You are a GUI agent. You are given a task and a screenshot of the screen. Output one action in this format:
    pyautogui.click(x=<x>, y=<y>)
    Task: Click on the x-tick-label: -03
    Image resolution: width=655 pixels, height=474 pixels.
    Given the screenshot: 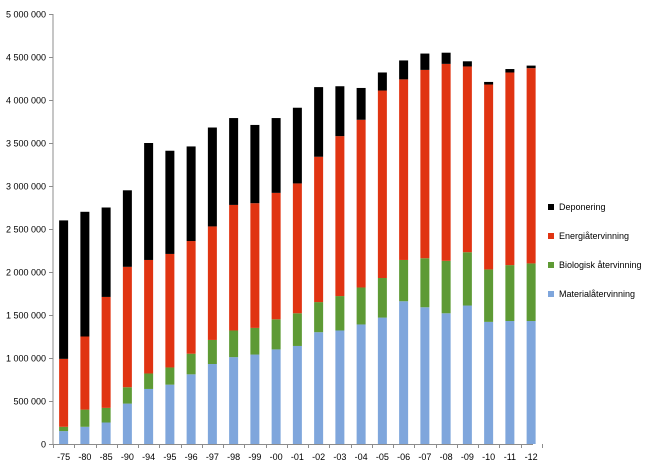 What is the action you would take?
    pyautogui.click(x=339, y=457)
    